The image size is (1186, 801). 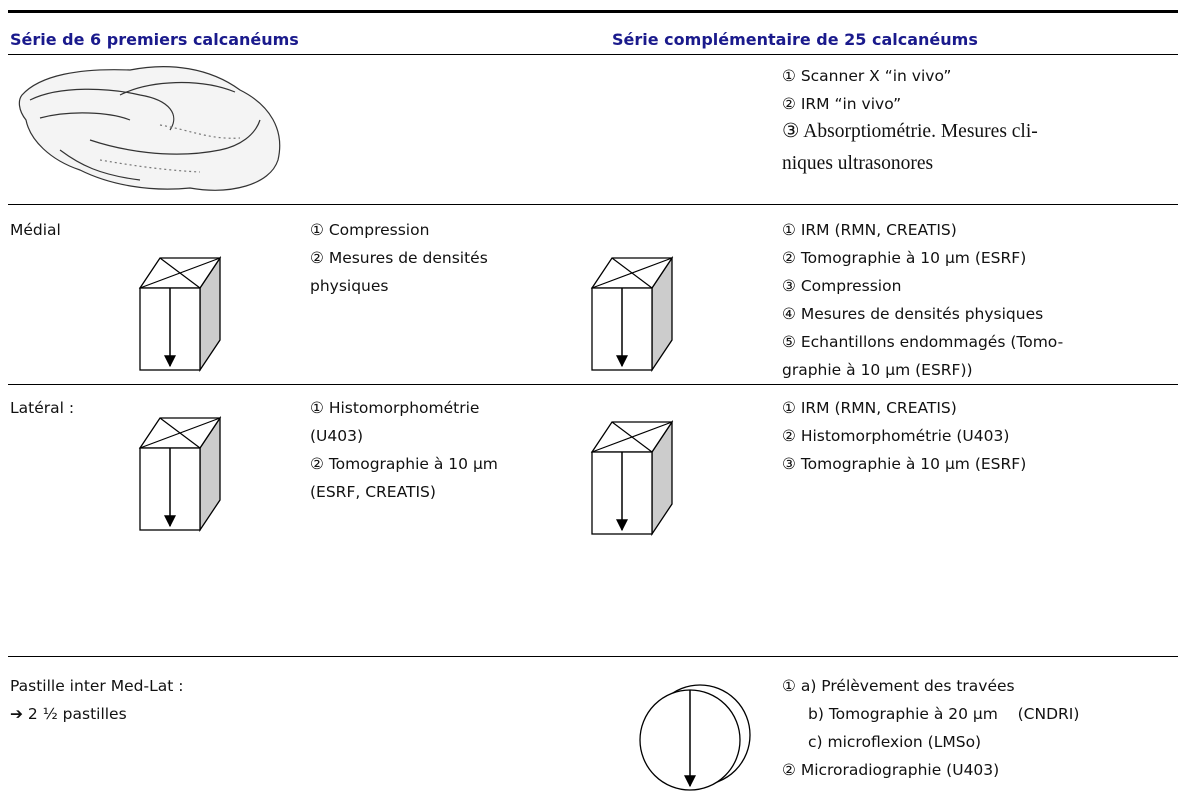 I want to click on item: ③ Tomographie à 10 µm (ESRF), so click(x=904, y=464).